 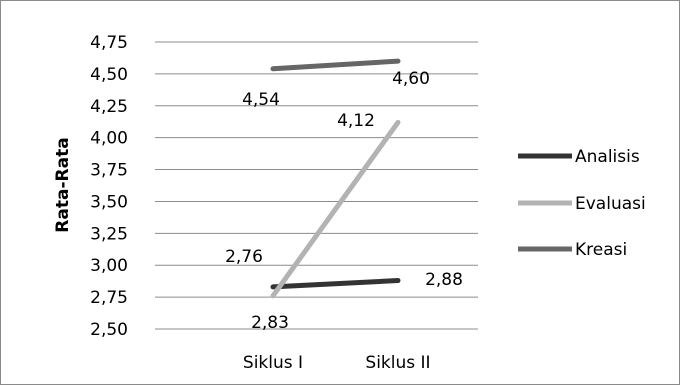 I want to click on x-category-label: Siklus I, so click(x=273, y=363).